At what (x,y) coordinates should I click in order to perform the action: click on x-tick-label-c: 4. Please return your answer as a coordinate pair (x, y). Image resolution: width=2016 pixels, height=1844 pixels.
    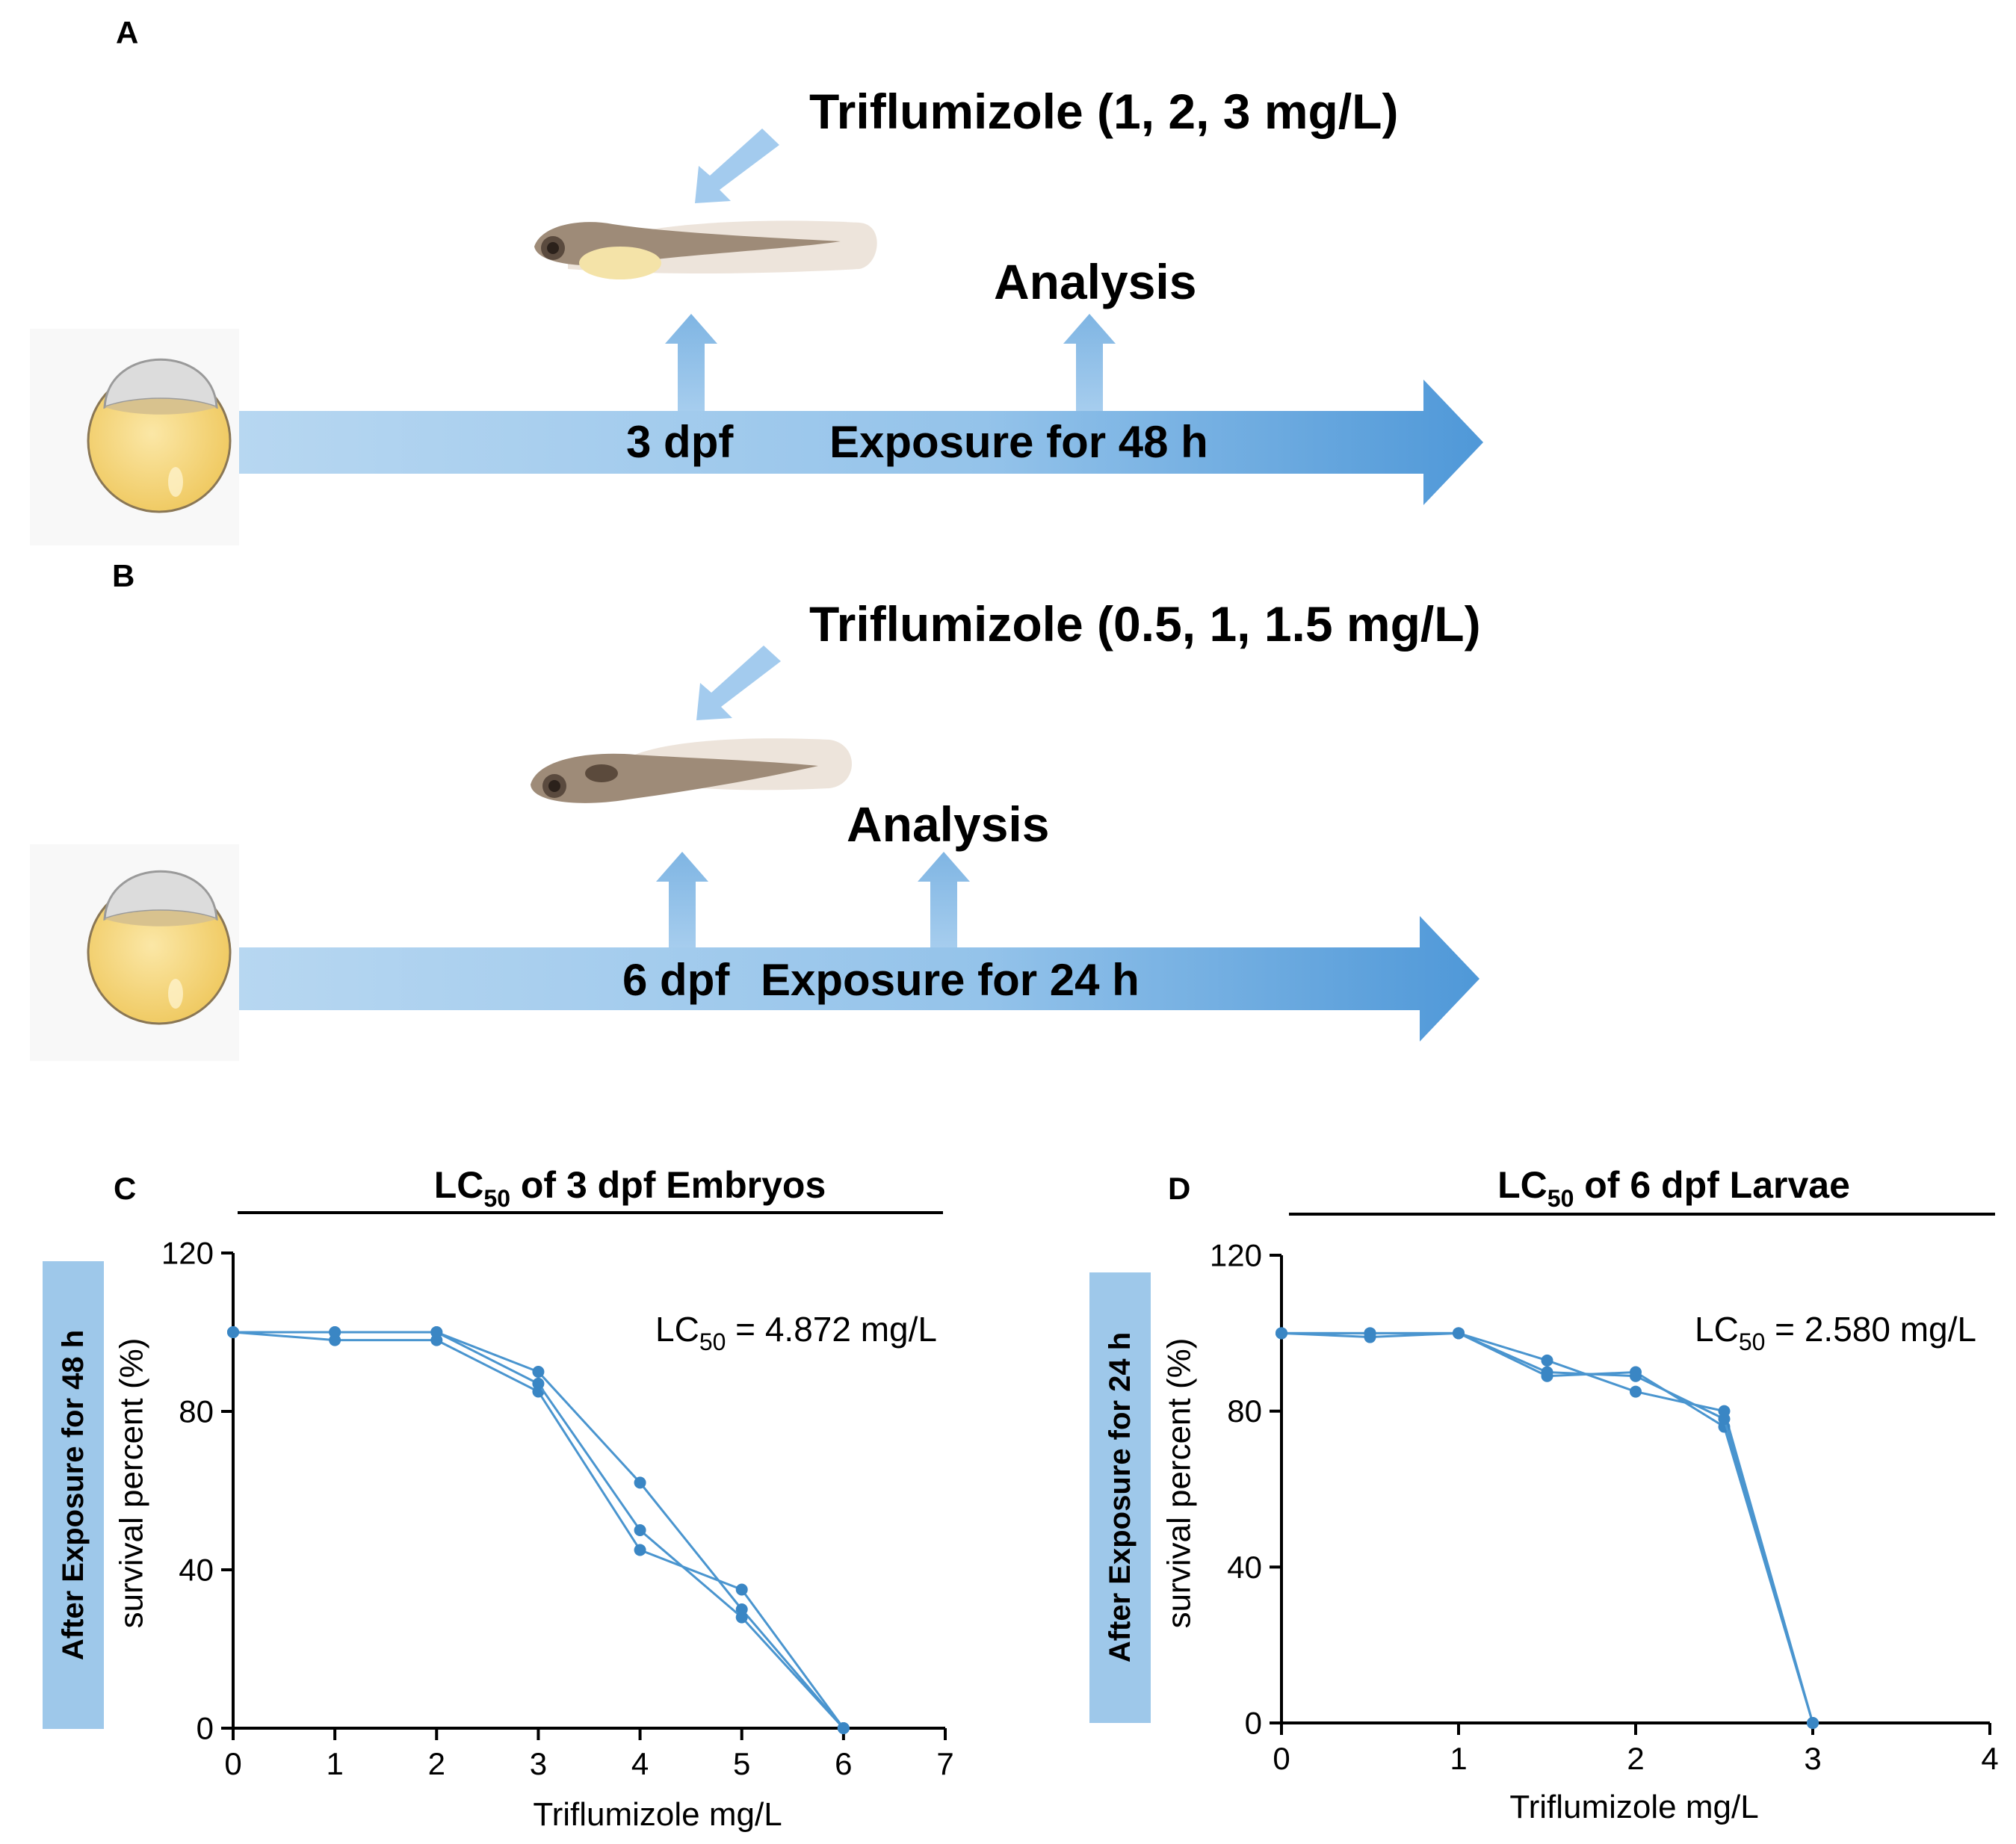
    Looking at the image, I should click on (640, 1764).